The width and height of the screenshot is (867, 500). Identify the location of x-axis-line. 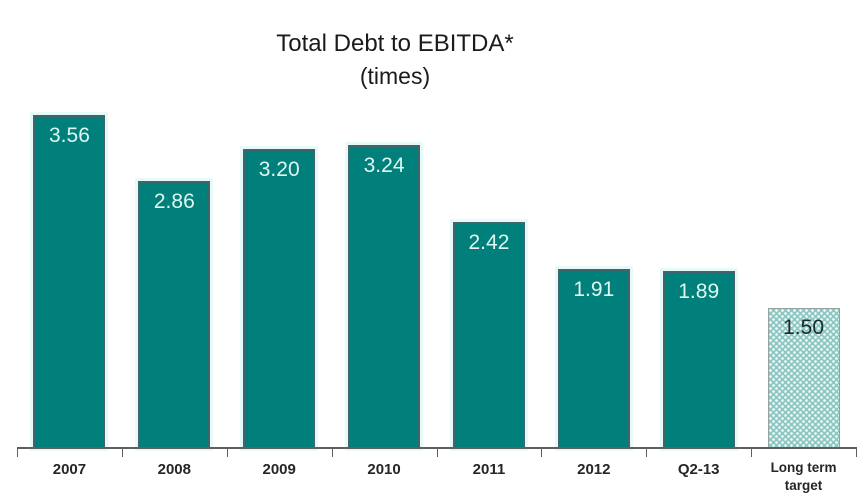
(437, 448).